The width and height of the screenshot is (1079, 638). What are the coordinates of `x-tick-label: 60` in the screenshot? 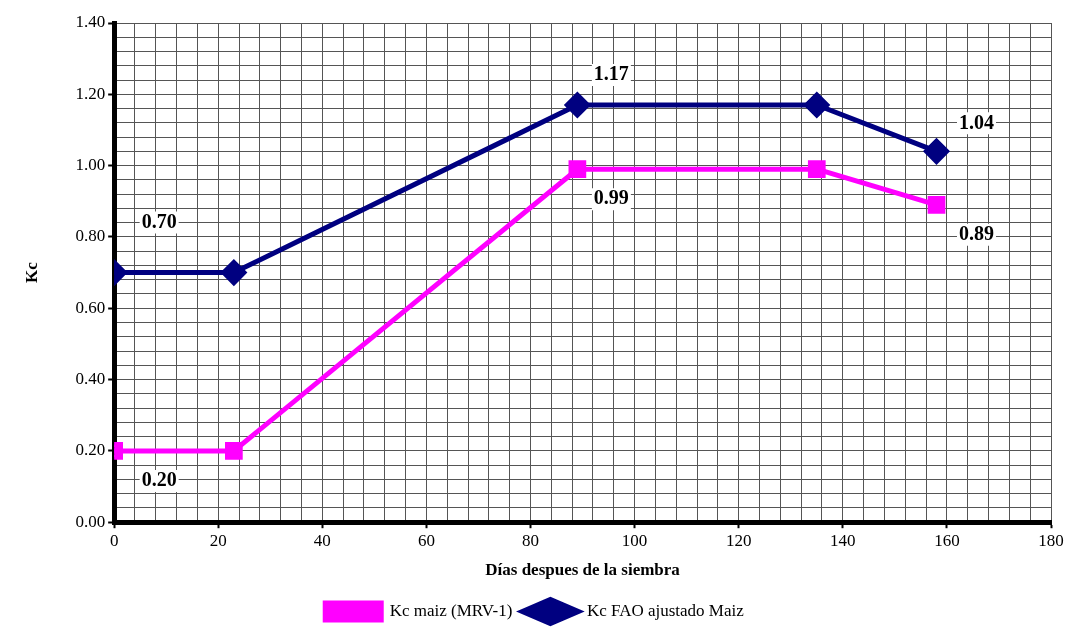 It's located at (426, 540).